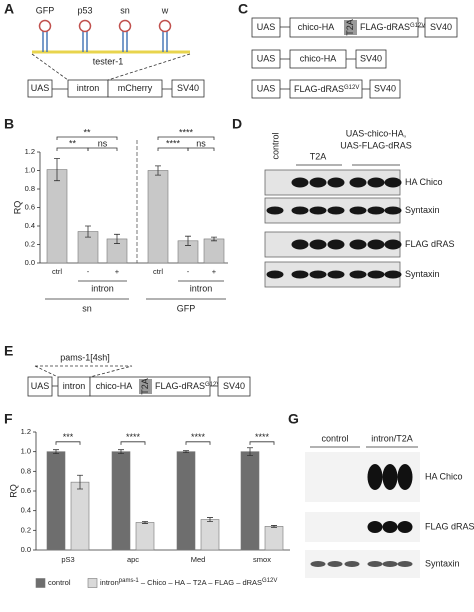 This screenshot has width=474, height=612. Describe the element at coordinates (59, 582) in the screenshot. I see `legend-label: control` at that location.